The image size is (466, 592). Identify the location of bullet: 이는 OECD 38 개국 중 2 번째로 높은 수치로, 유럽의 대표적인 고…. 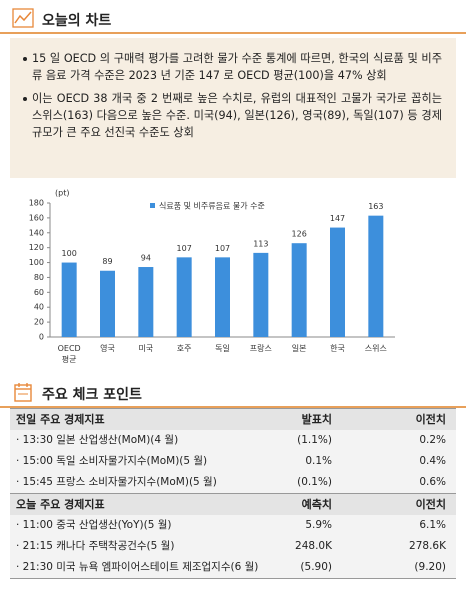
(232, 115).